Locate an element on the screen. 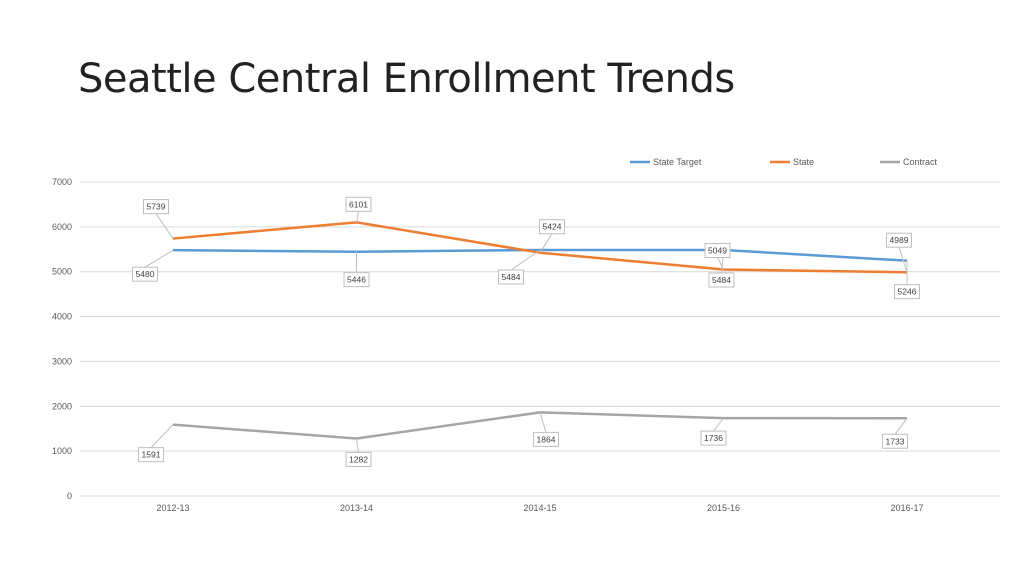  x-tick-label: 2016-17 is located at coordinates (906, 508).